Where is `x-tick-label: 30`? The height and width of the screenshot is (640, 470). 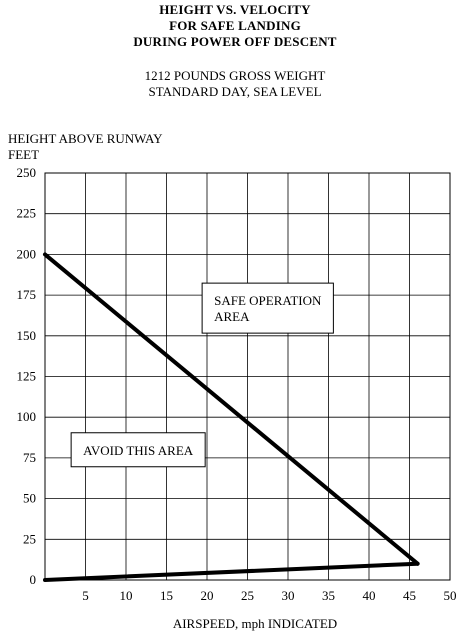 x-tick-label: 30 is located at coordinates (288, 595).